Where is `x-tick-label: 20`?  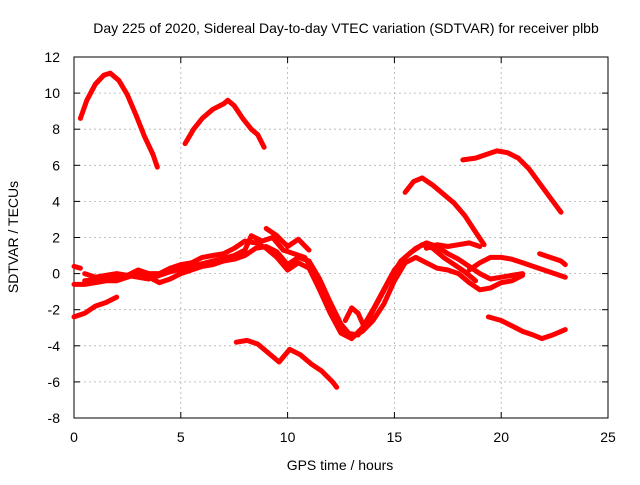
x-tick-label: 20 is located at coordinates (501, 437).